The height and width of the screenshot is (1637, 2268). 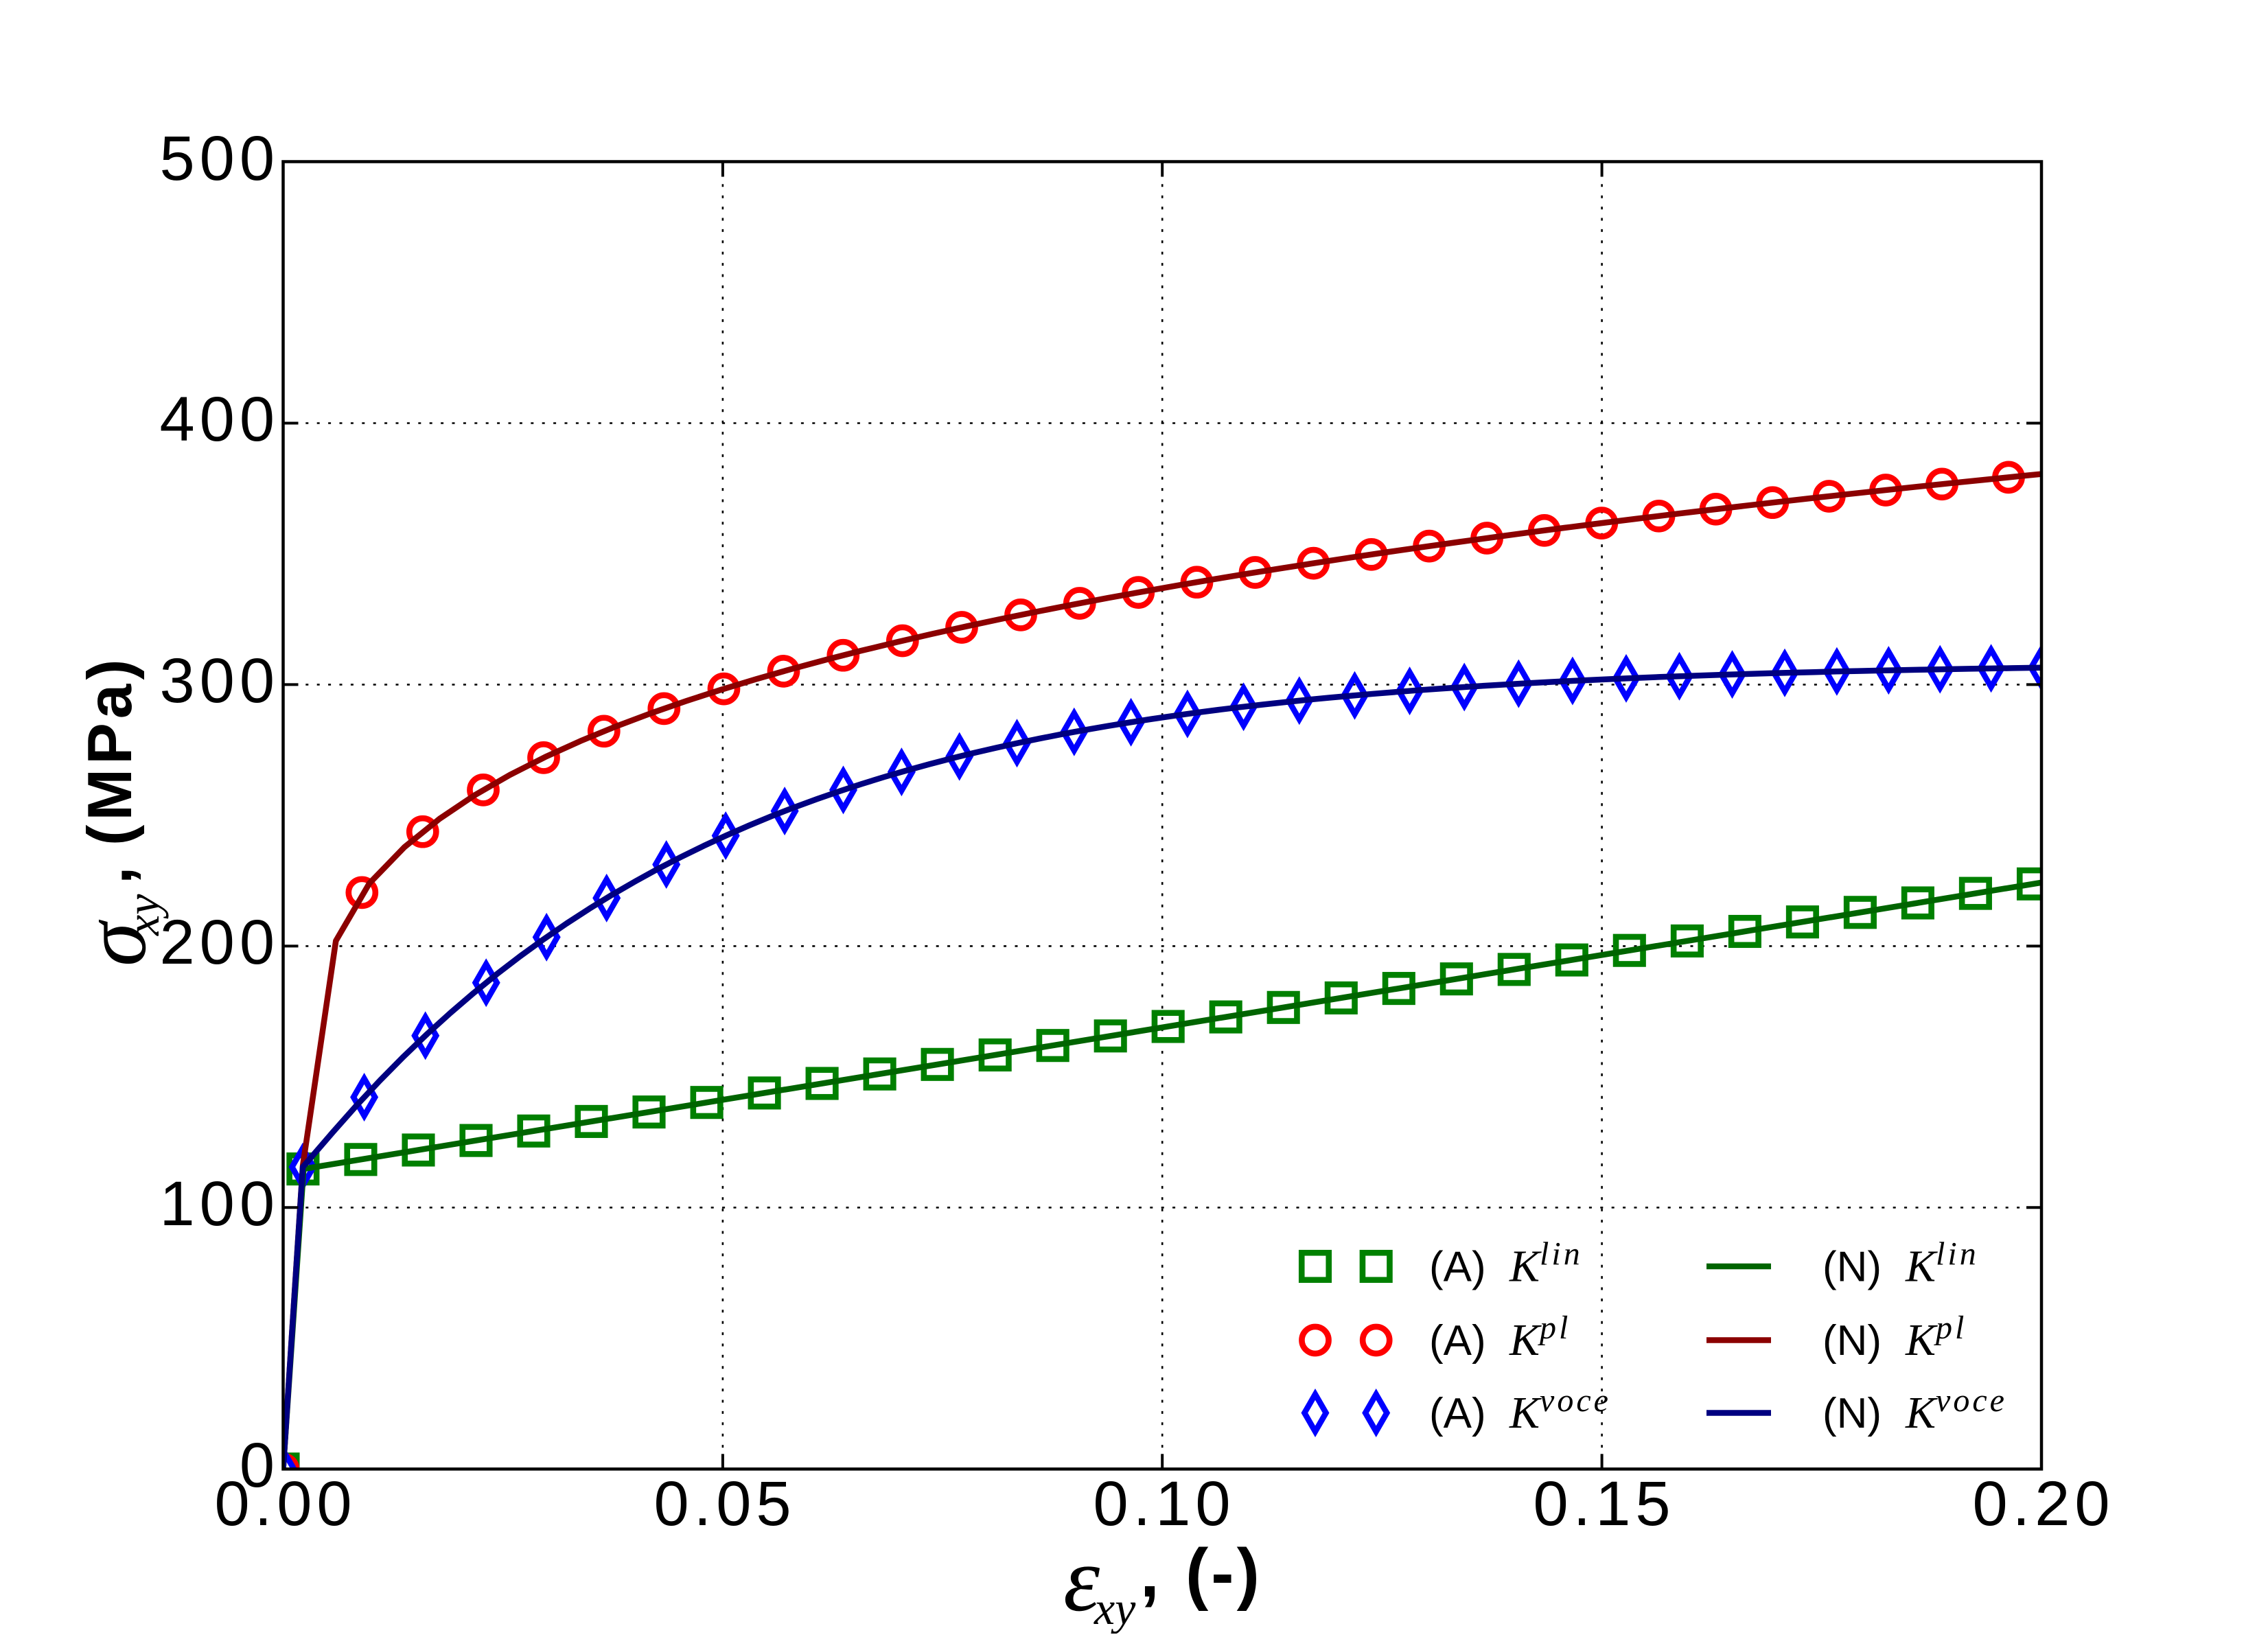 I want to click on svg-text: 0.10, so click(x=1164, y=1504).